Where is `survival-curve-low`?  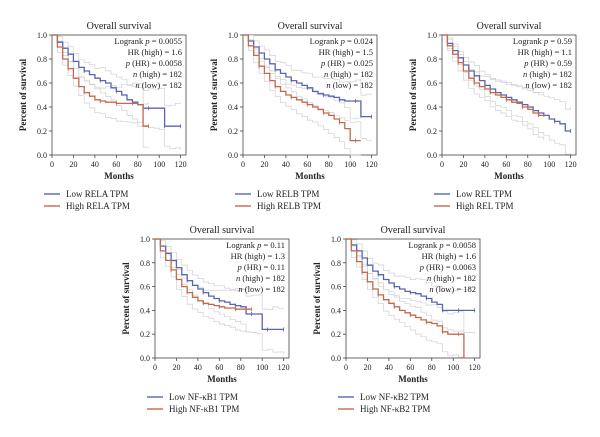 survival-curve-low is located at coordinates (410, 275).